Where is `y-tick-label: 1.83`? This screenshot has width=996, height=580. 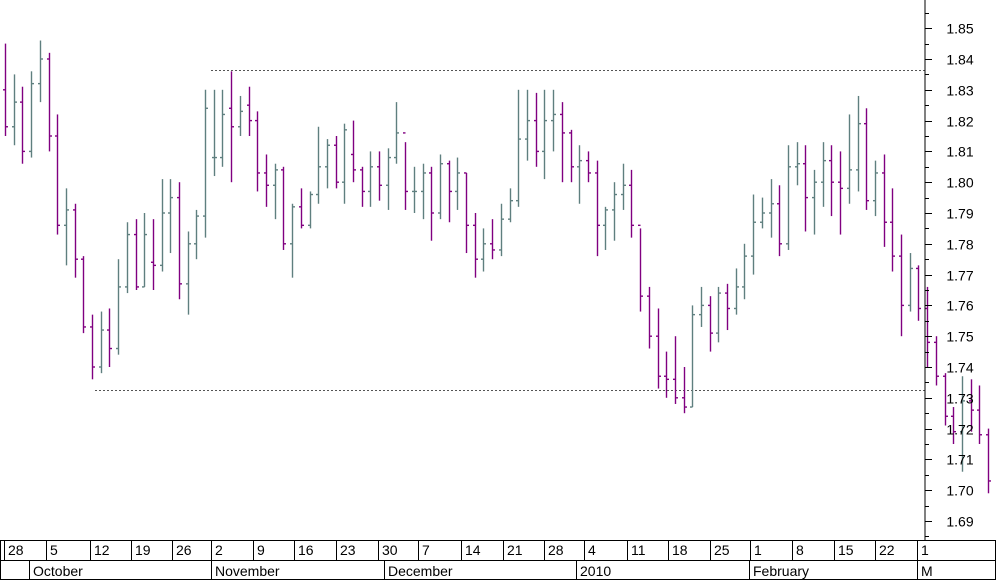
y-tick-label: 1.83 is located at coordinates (959, 91).